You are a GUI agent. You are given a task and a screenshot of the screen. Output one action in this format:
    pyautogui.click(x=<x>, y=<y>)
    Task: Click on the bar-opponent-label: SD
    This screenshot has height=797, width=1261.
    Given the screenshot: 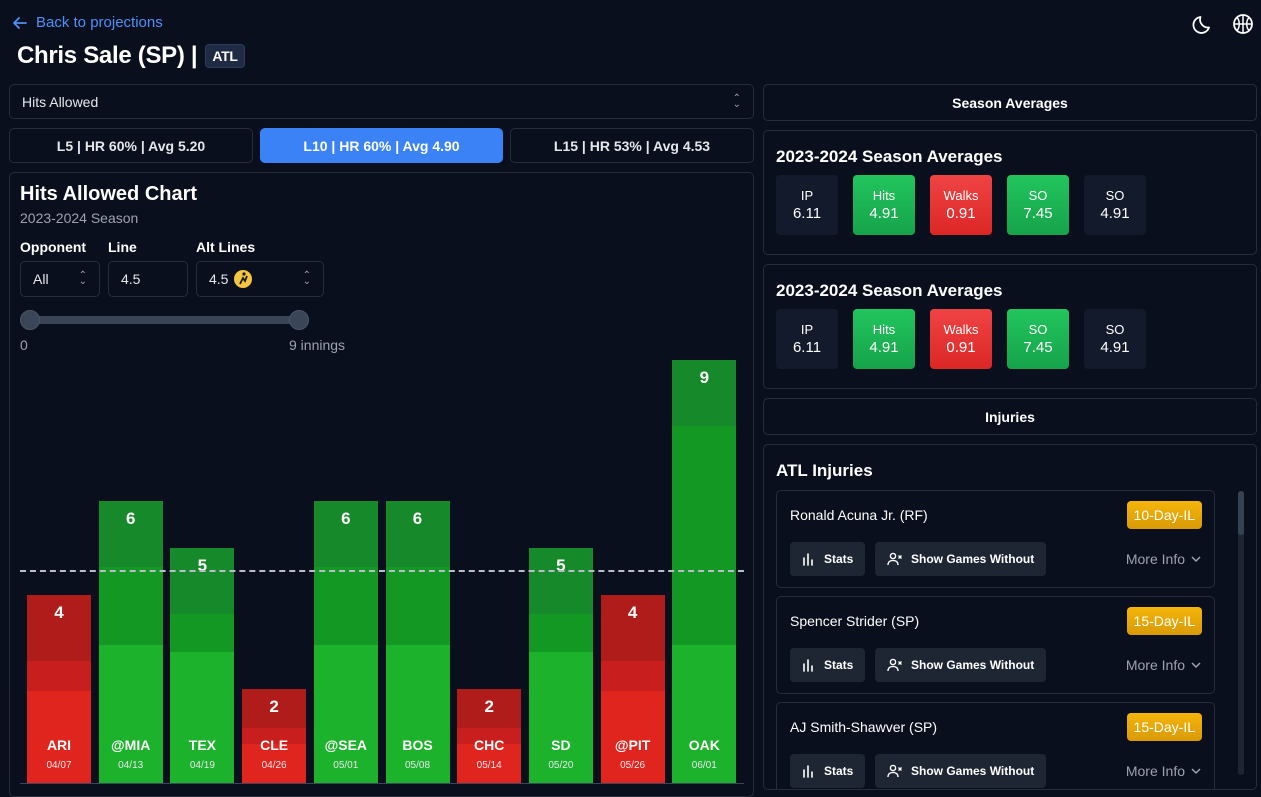 What is the action you would take?
    pyautogui.click(x=561, y=745)
    